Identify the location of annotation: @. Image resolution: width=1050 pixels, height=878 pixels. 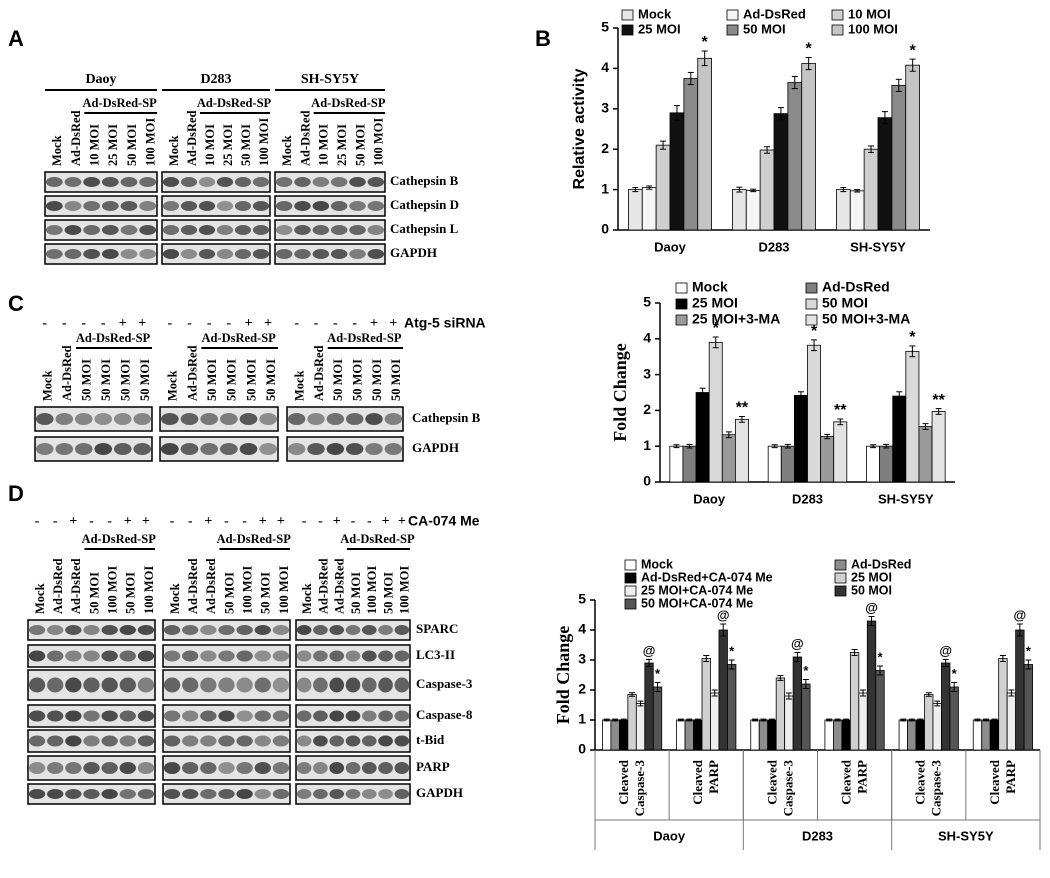
(649, 650).